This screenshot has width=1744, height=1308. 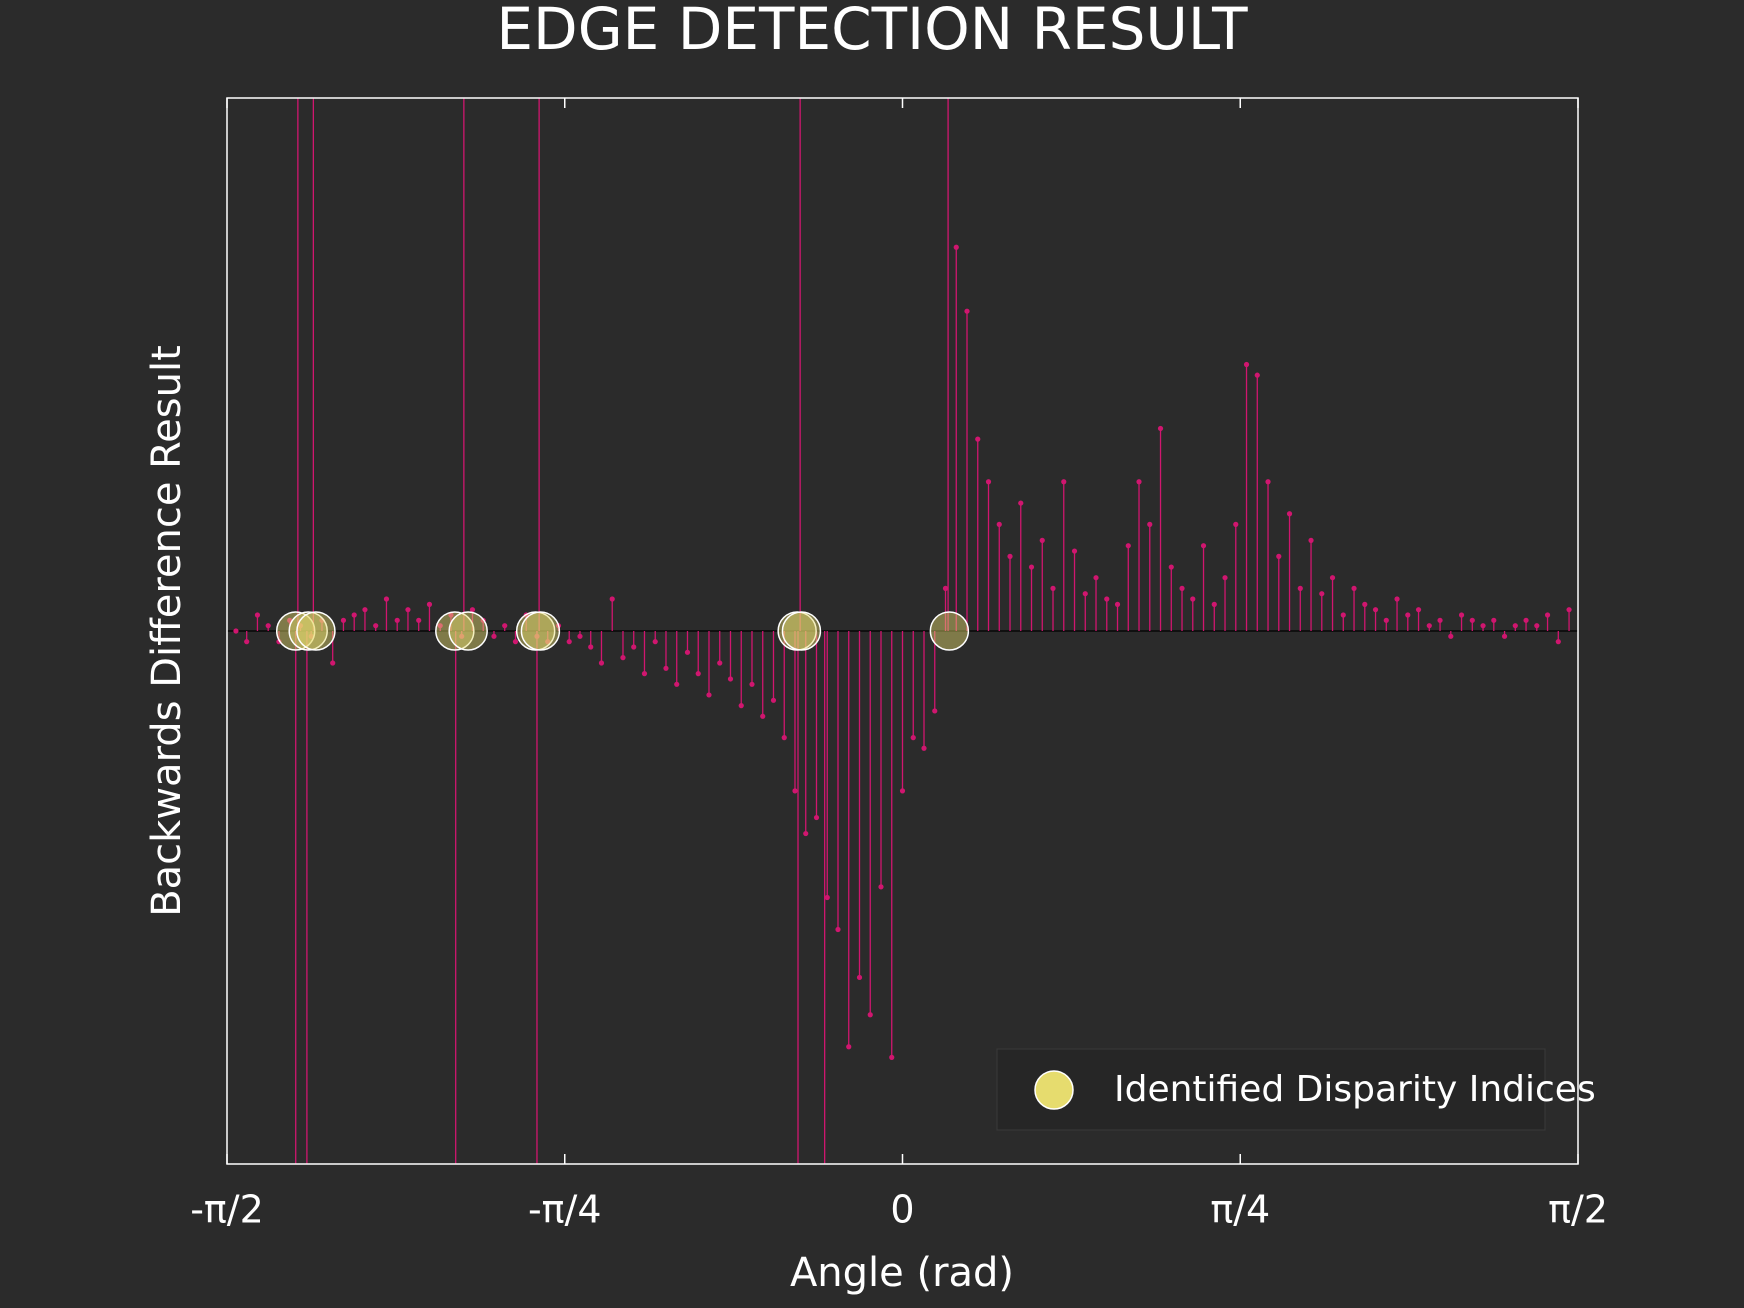 What do you see at coordinates (565, 1210) in the screenshot?
I see `x-tick-label: -π/4` at bounding box center [565, 1210].